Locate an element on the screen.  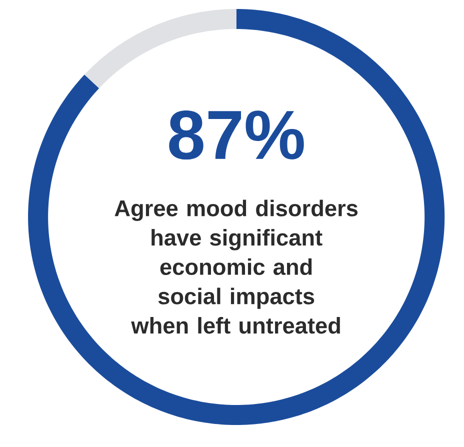
data-label: 87% is located at coordinates (236, 135).